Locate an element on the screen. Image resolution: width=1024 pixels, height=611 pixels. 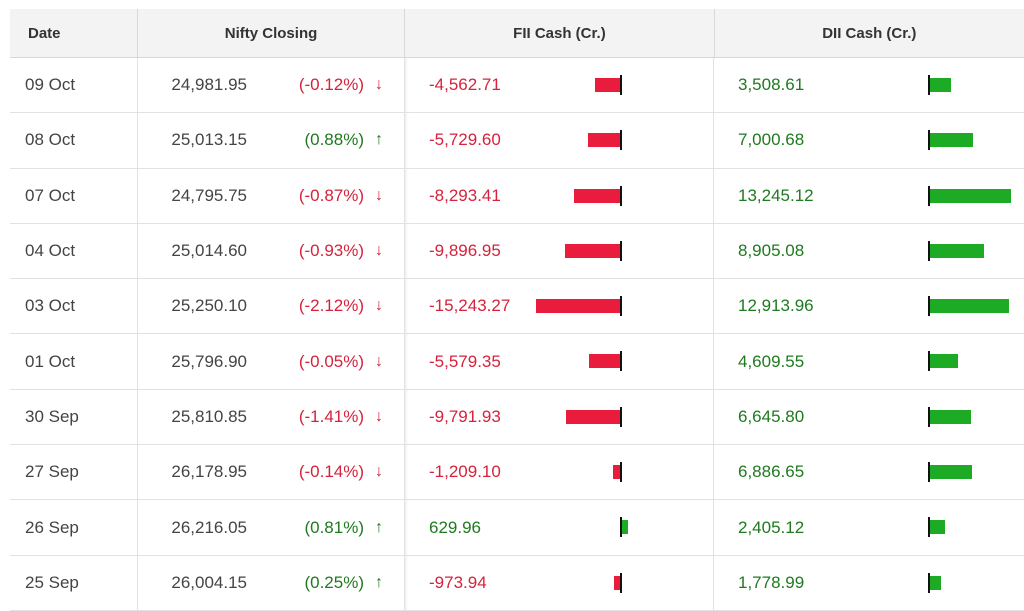
header-fii-cash: FII Cash (Cr.) is located at coordinates (560, 33).